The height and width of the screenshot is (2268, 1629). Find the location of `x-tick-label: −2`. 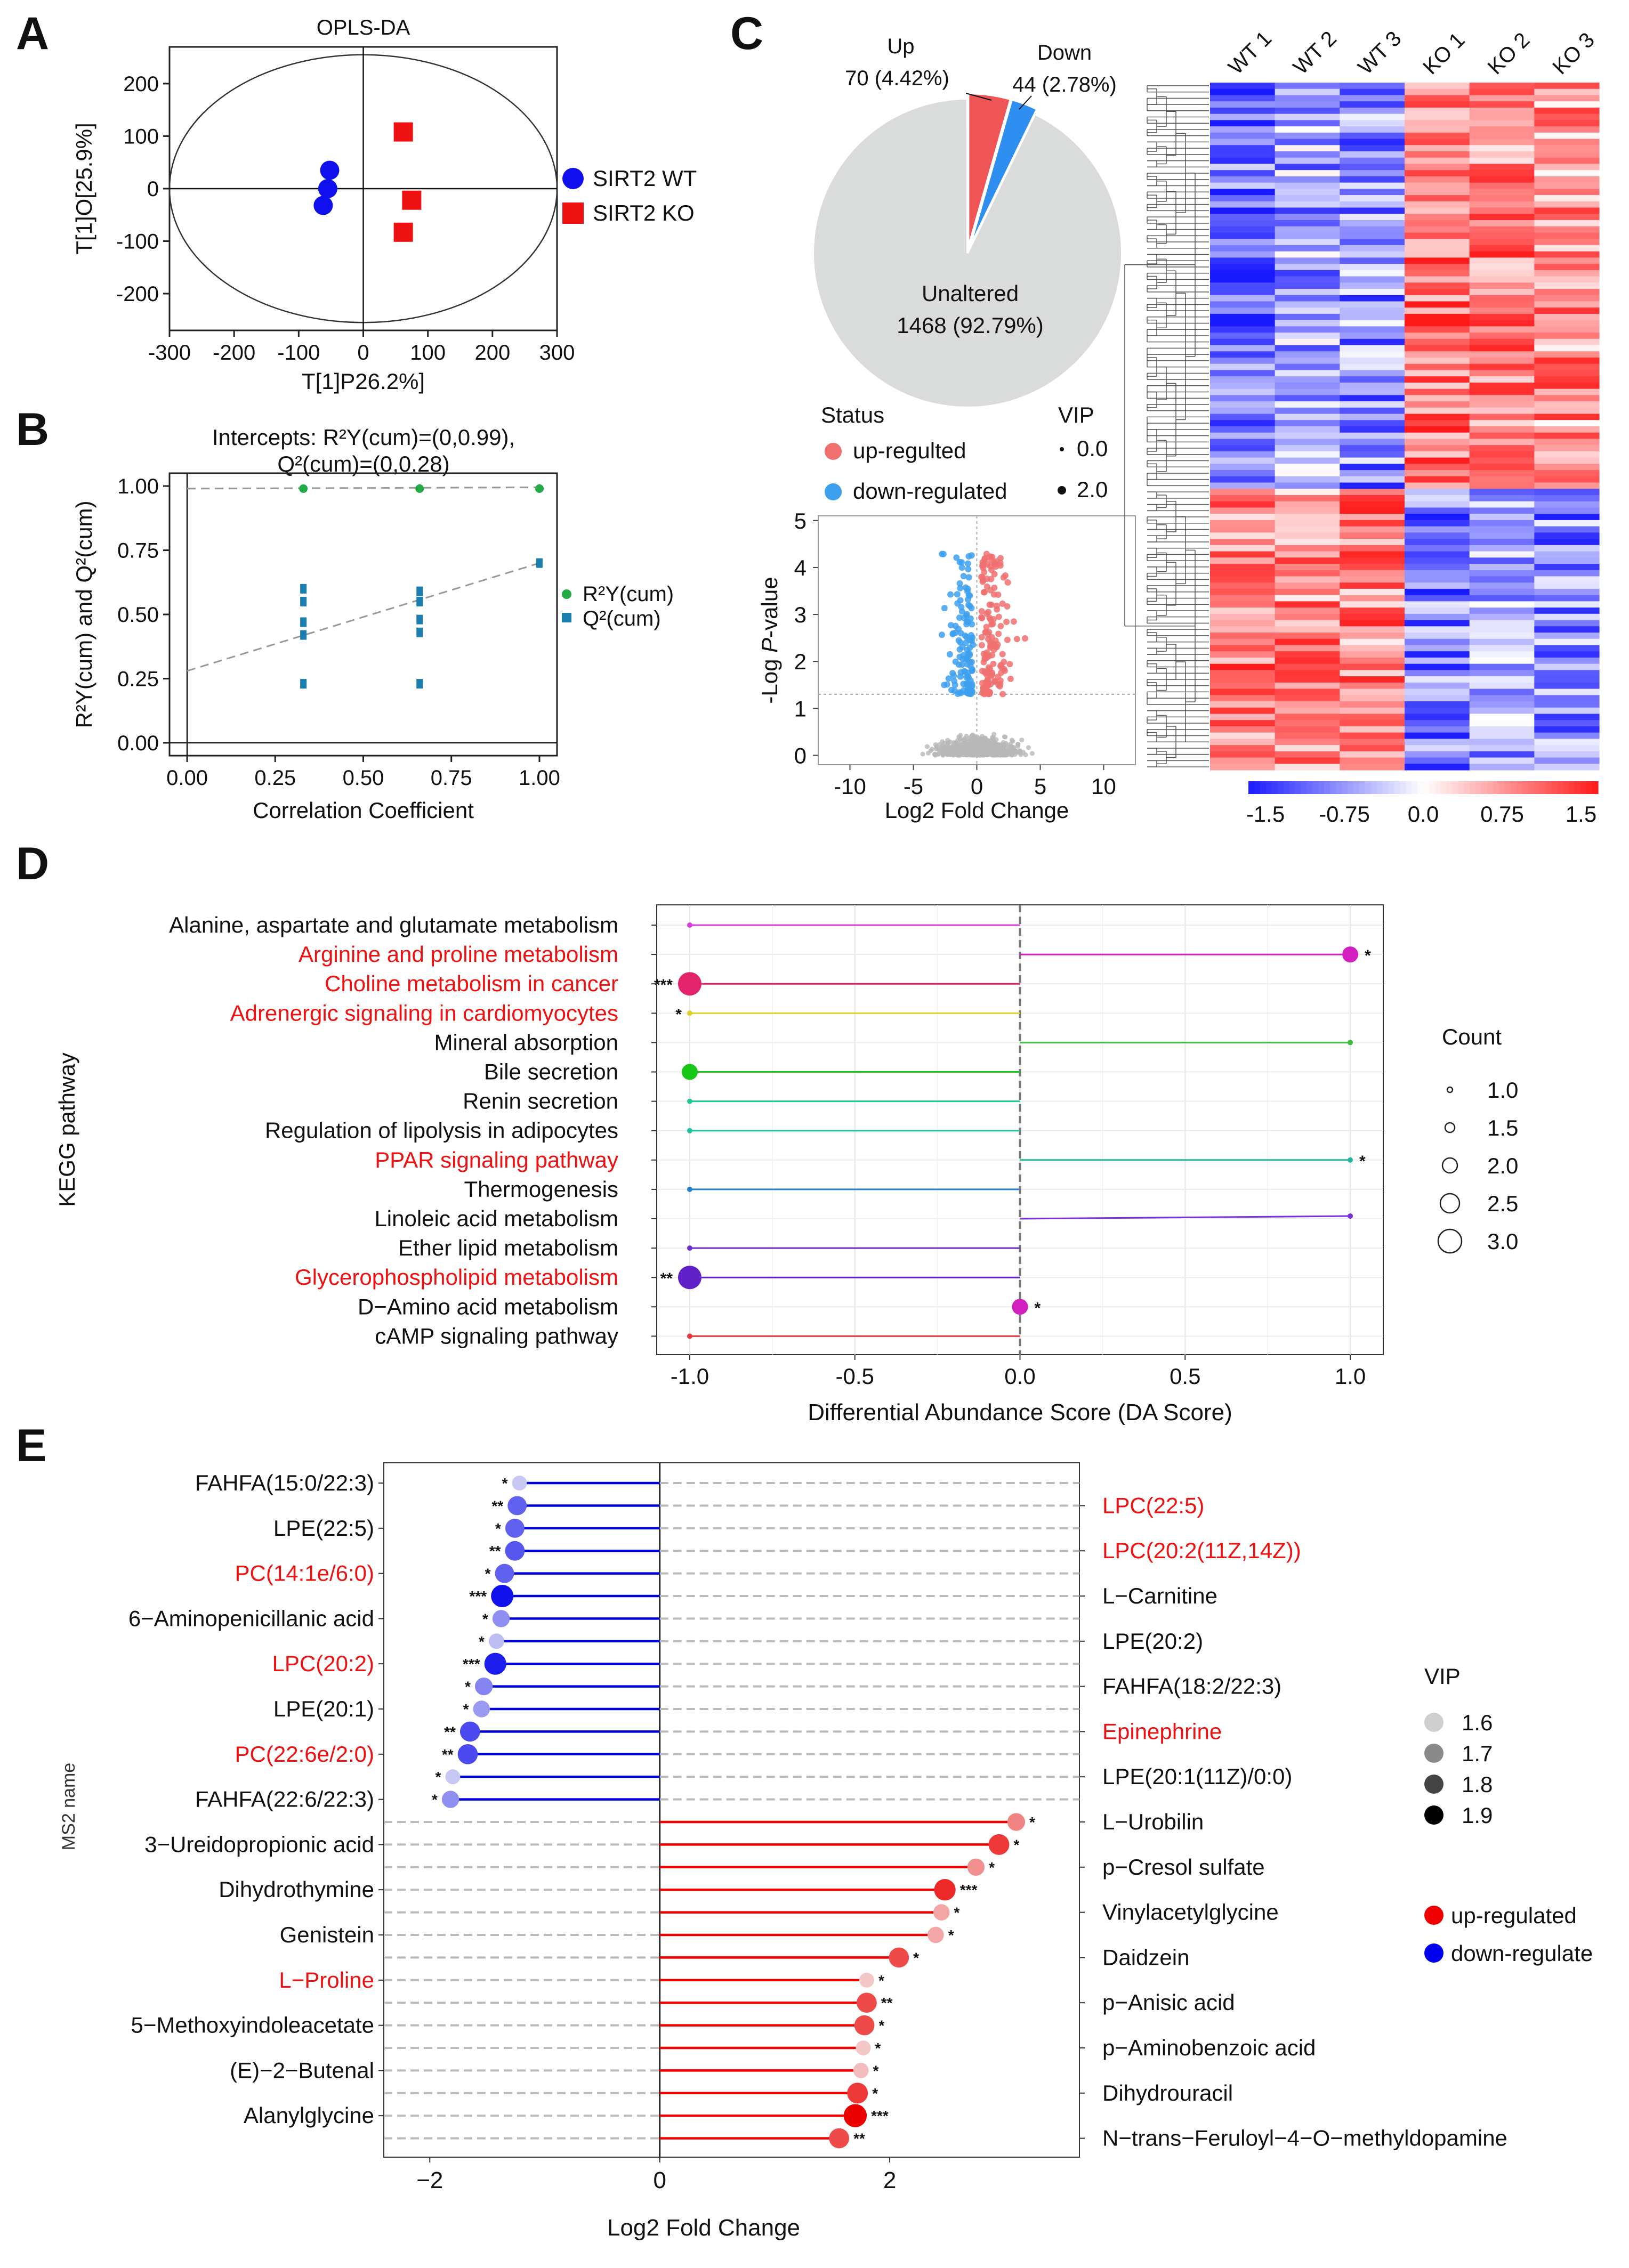

x-tick-label: −2 is located at coordinates (430, 2180).